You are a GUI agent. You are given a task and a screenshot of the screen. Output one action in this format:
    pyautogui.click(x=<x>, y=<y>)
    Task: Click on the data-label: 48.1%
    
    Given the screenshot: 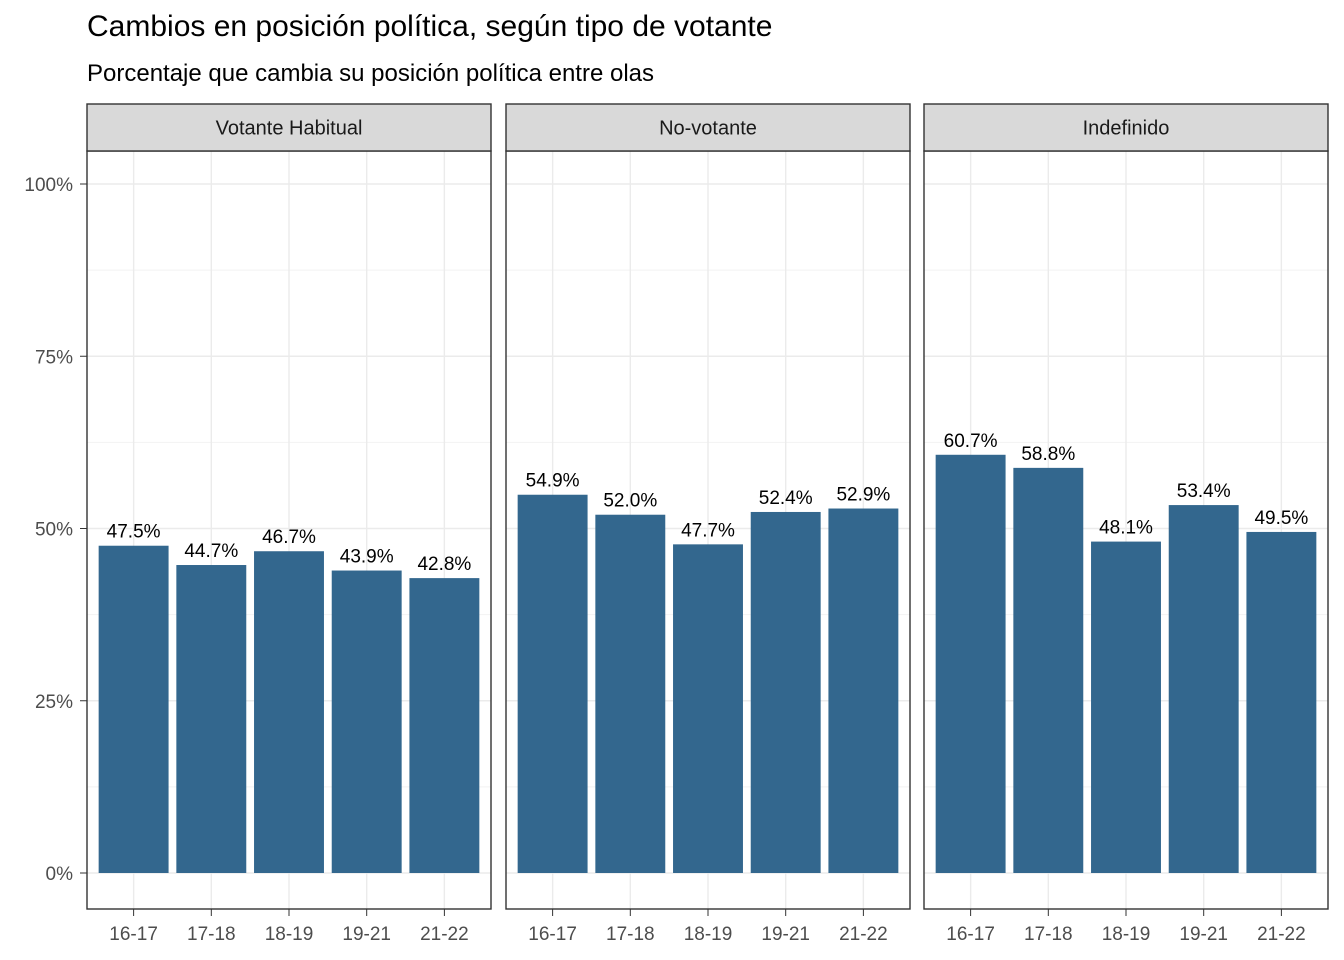 What is the action you would take?
    pyautogui.click(x=1126, y=528)
    